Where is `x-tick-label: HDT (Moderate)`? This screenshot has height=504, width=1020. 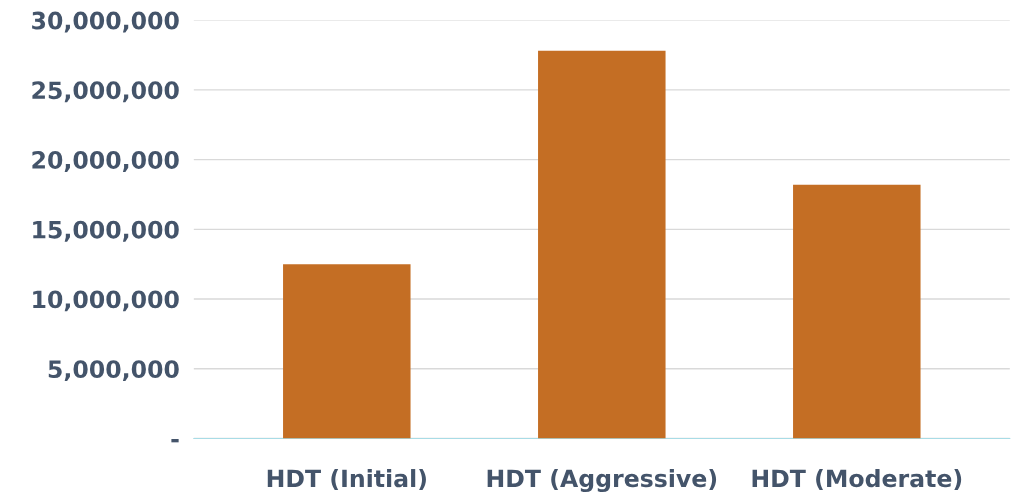
x-tick-label: HDT (Moderate) is located at coordinates (857, 480).